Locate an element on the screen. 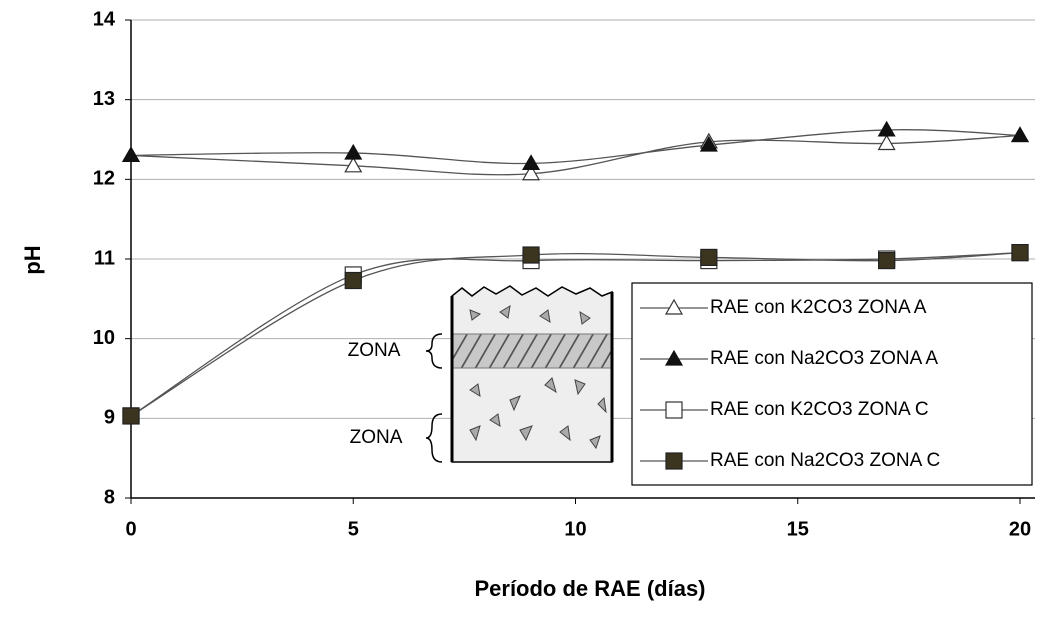  y-axis-label: pH is located at coordinates (32, 259).